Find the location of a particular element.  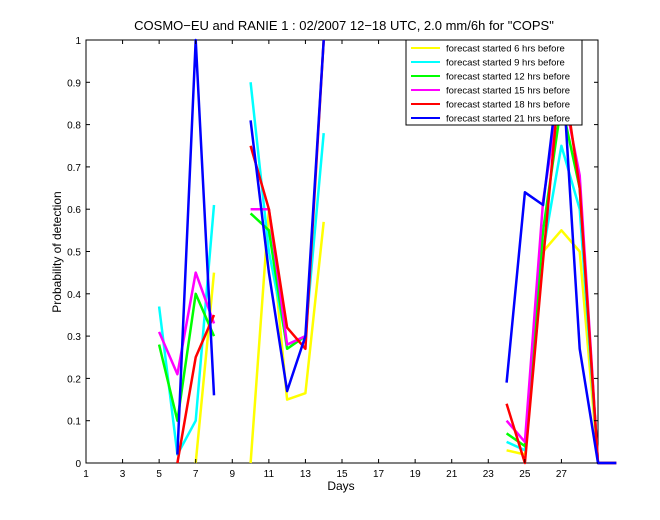

y-tick-label: 1 is located at coordinates (78, 41).